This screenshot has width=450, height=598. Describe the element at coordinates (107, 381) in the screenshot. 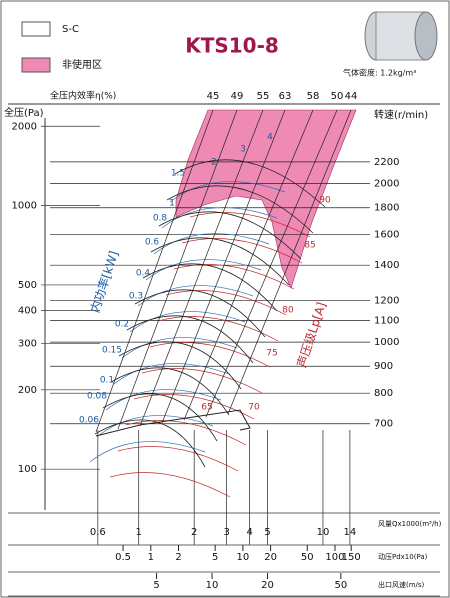

I see `power-label: 0.1` at that location.